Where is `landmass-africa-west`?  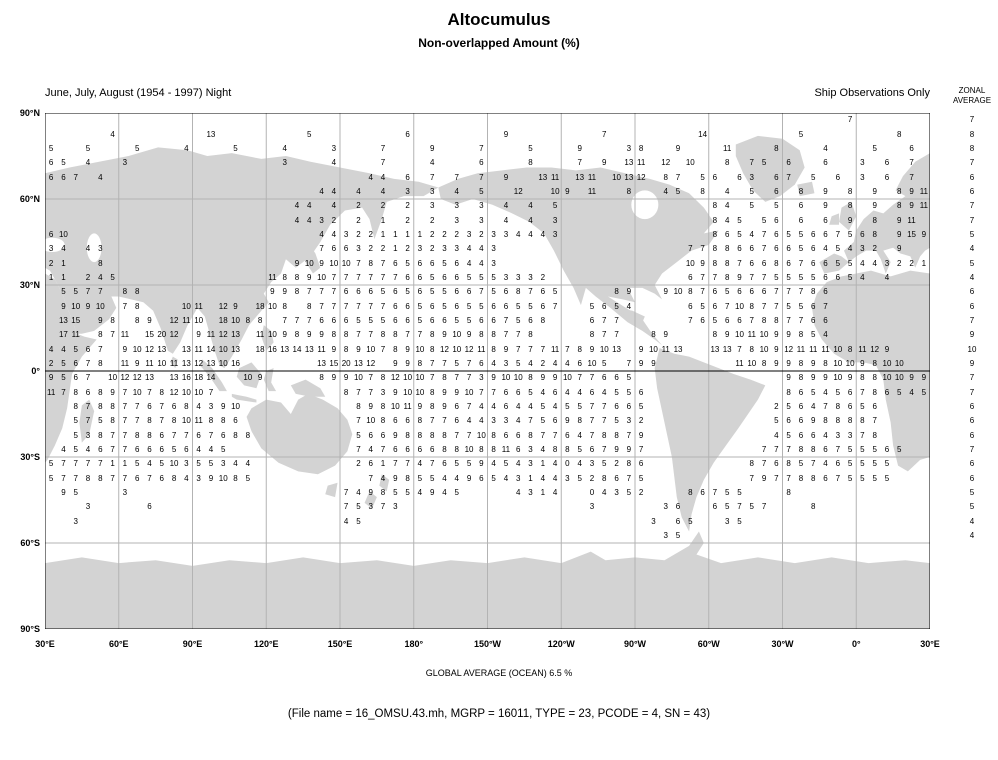 landmass-africa-west is located at coordinates (871, 371).